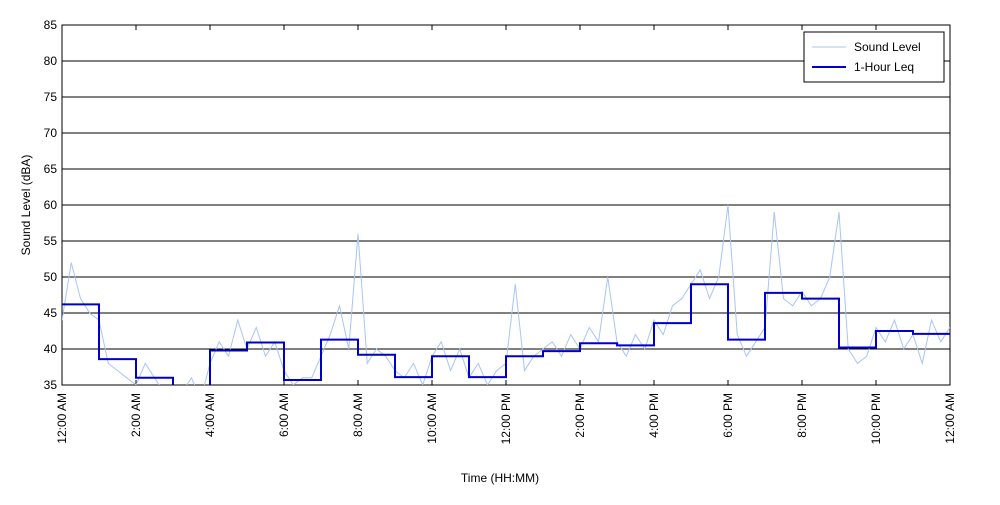  What do you see at coordinates (887, 47) in the screenshot?
I see `legend-label: Sound Level` at bounding box center [887, 47].